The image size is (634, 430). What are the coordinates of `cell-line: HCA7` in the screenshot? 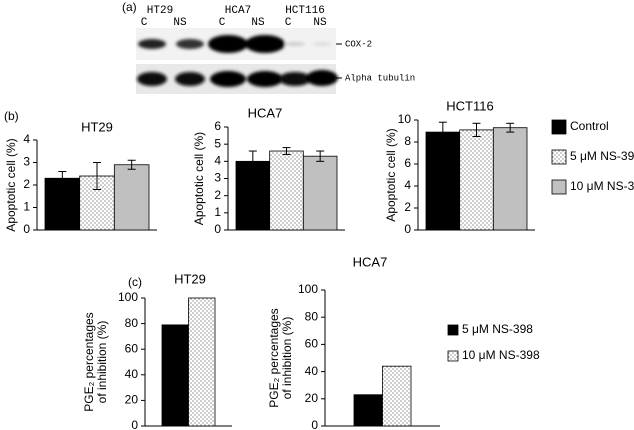 It's located at (238, 11).